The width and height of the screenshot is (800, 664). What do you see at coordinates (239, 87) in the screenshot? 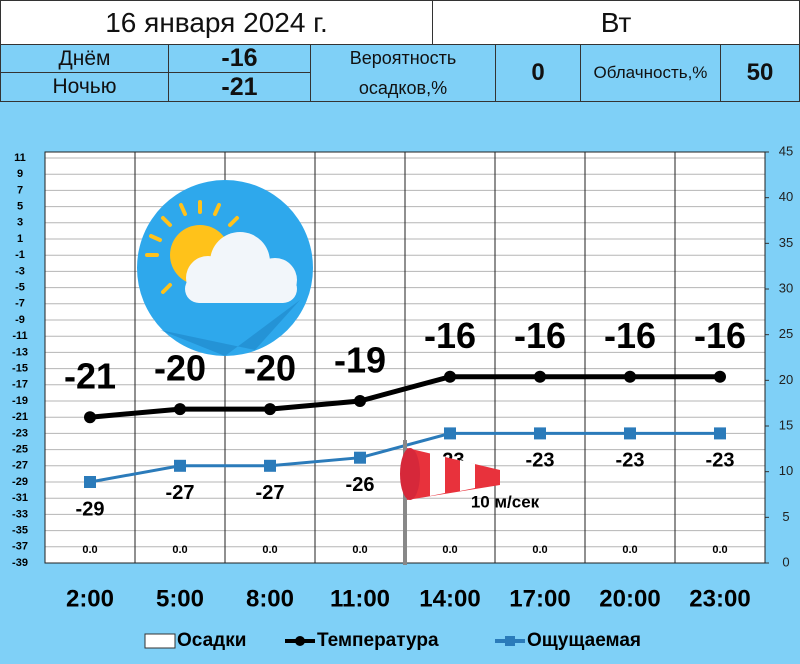
I see `night-value: -21` at bounding box center [239, 87].